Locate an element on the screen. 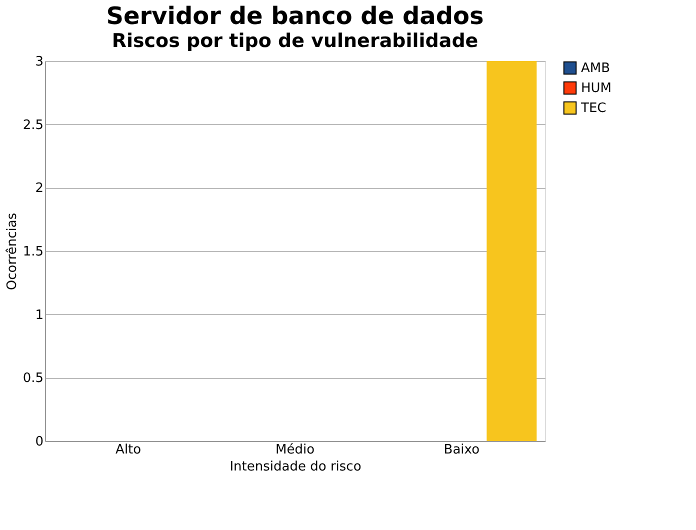  legend-label: TEC is located at coordinates (593, 108).